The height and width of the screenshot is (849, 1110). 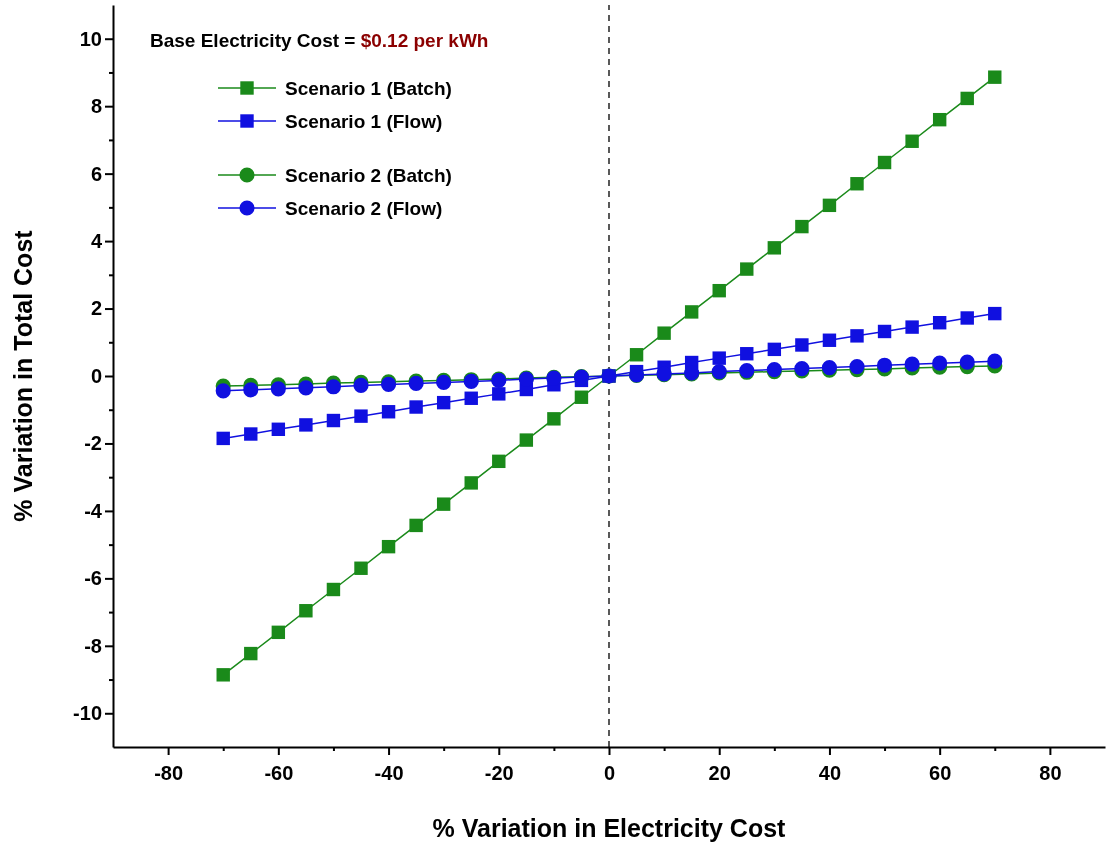 I want to click on y-tick-label: -6, so click(x=93, y=578).